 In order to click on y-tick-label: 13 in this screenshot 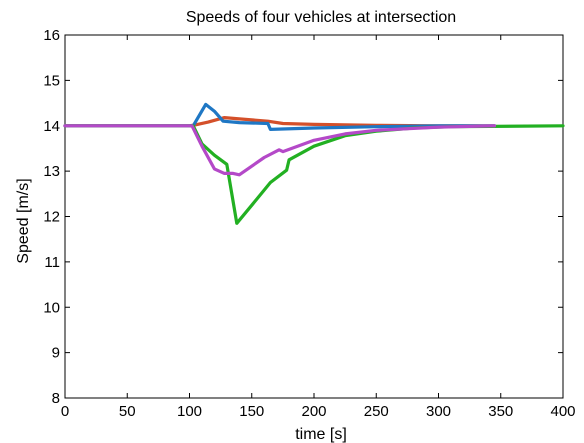, I will do `click(51, 171)`.